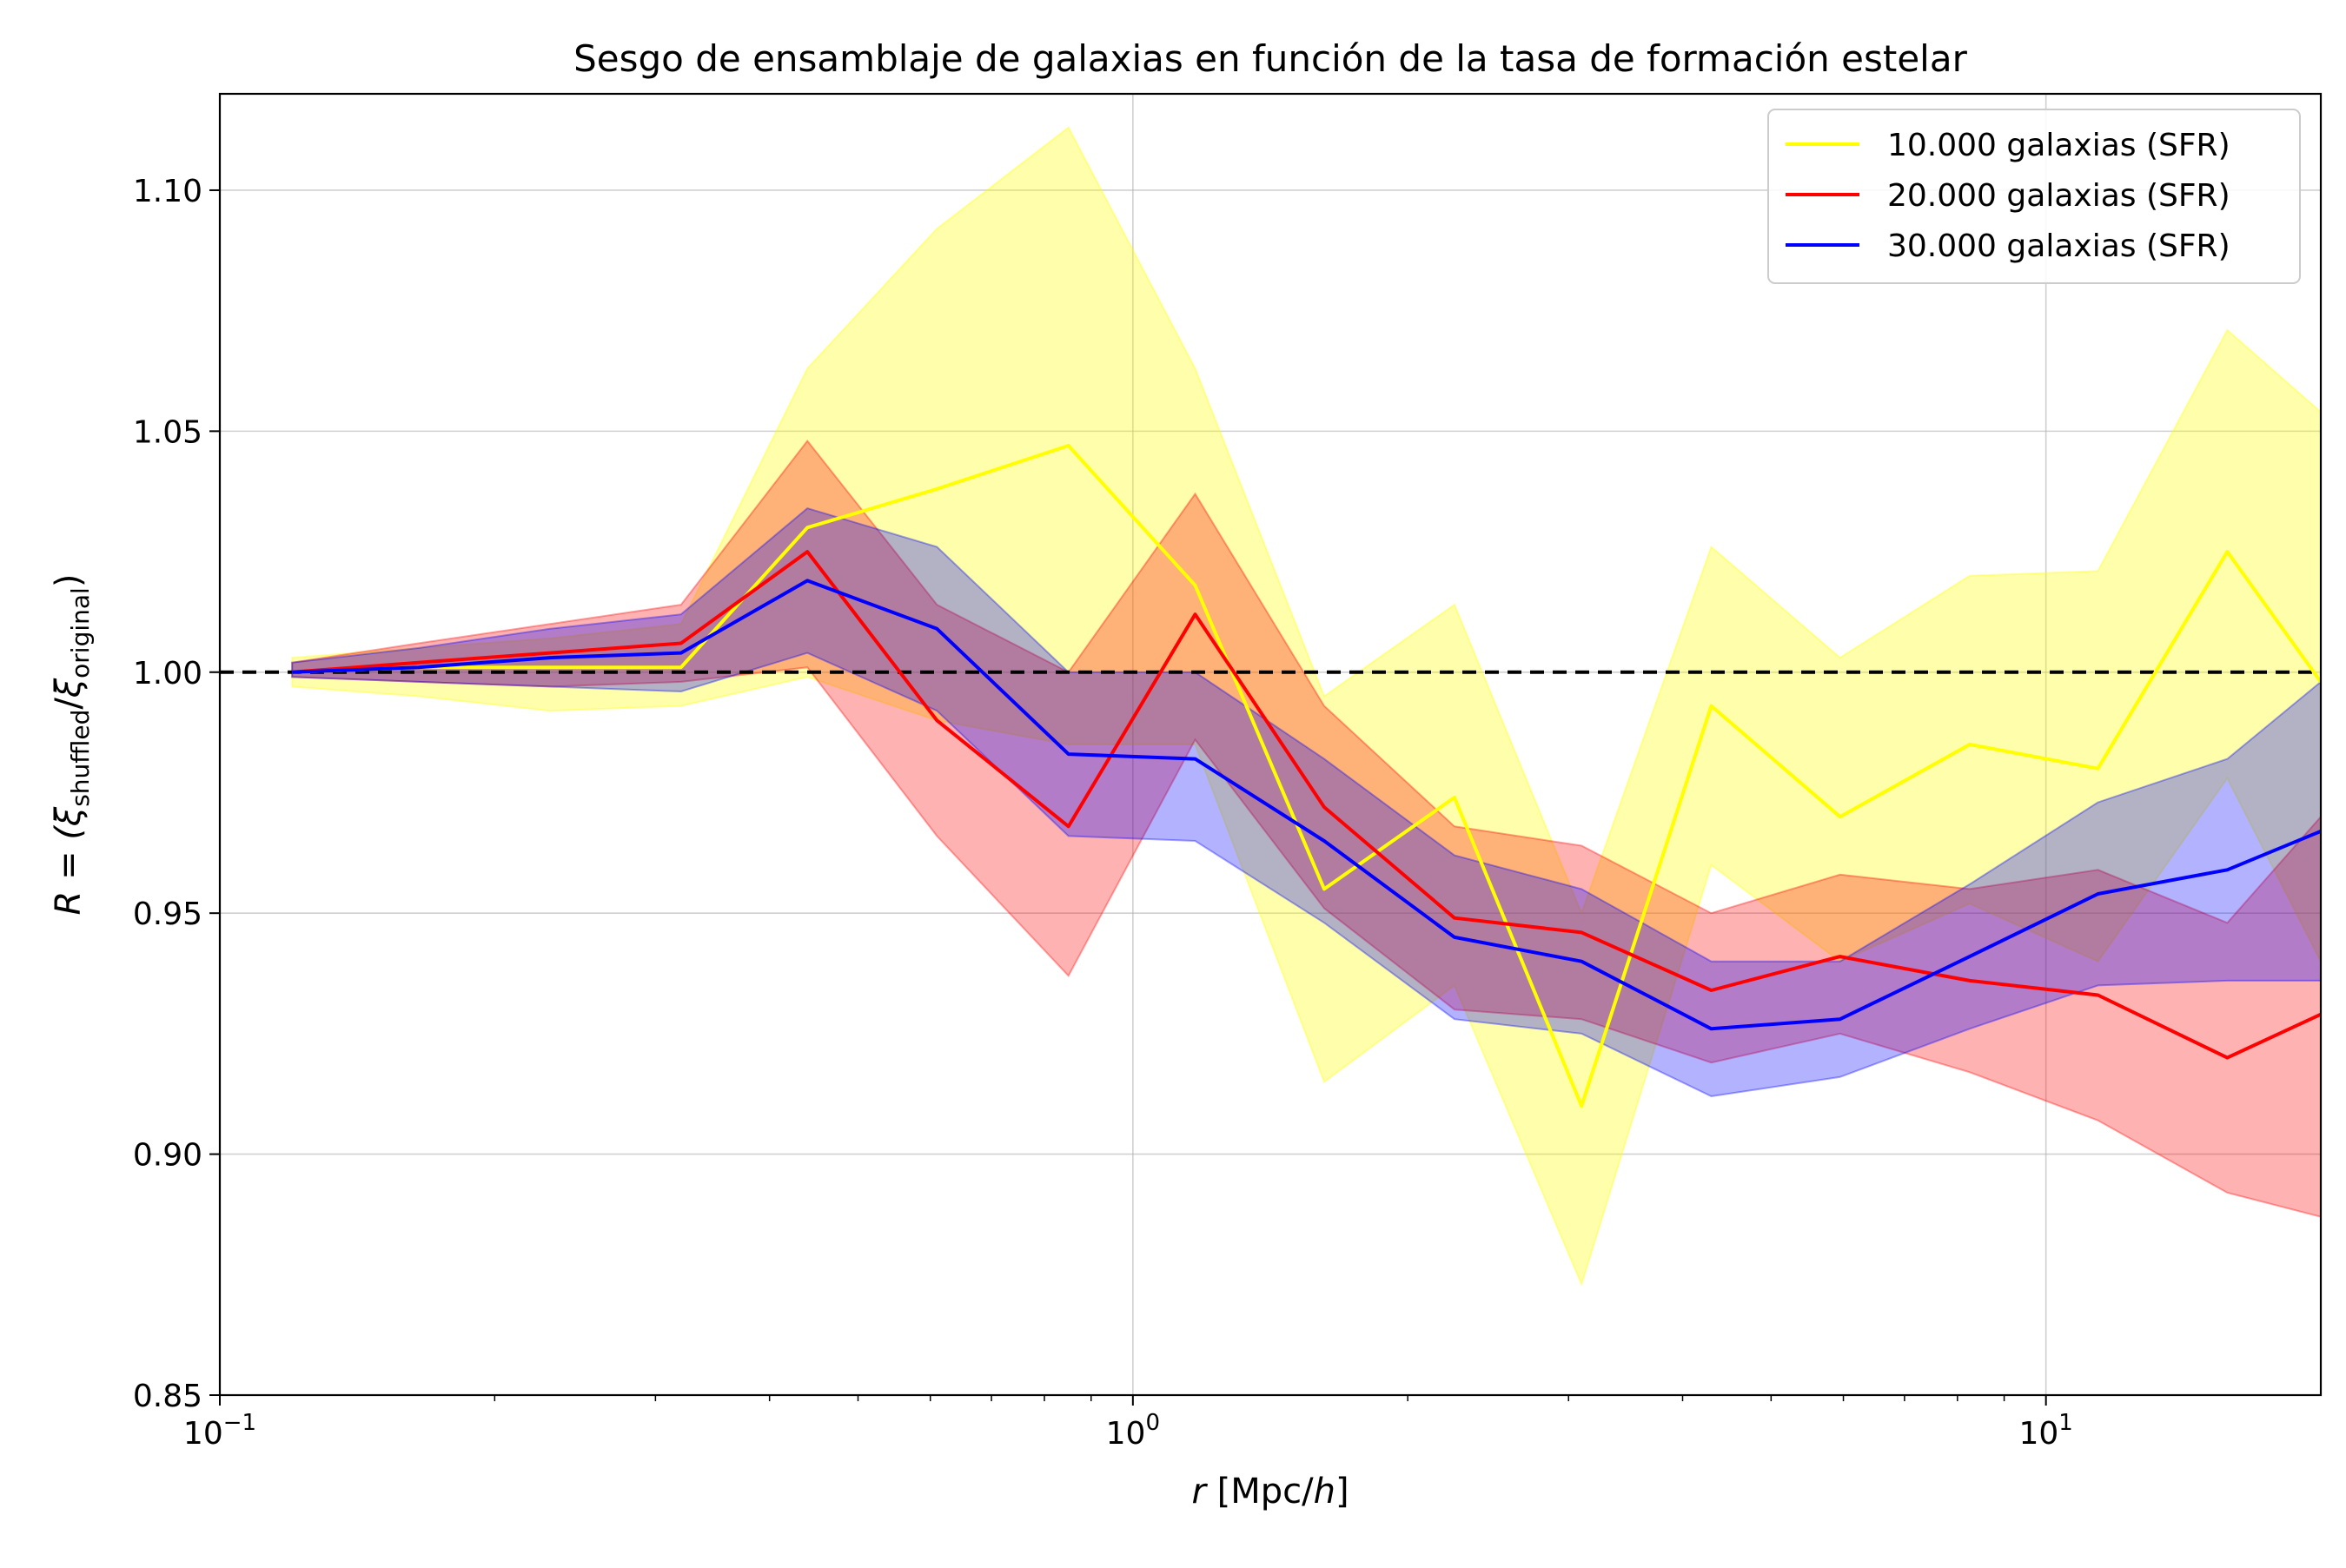 This screenshot has height=1568, width=2346. Describe the element at coordinates (1199, 1492) in the screenshot. I see `x-axis-label-var: r` at that location.